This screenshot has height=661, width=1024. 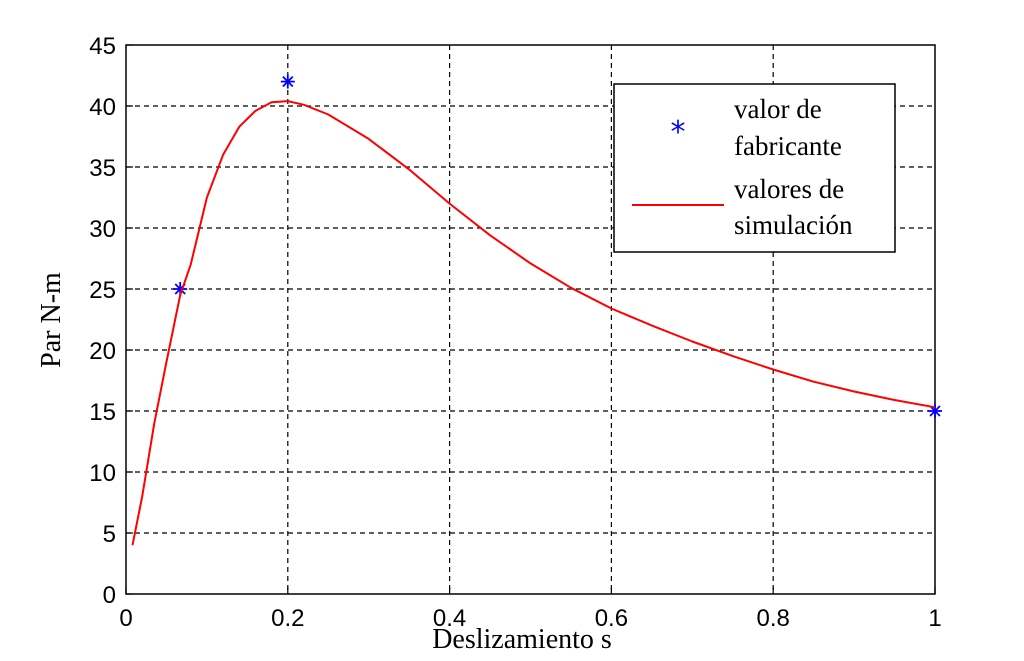 What do you see at coordinates (287, 81) in the screenshot?
I see `manufacturer-point` at bounding box center [287, 81].